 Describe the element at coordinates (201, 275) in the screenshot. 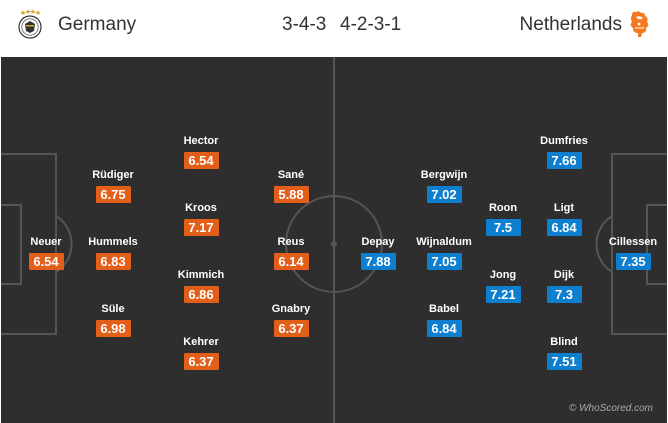

I see `player-name: Kimmich` at that location.